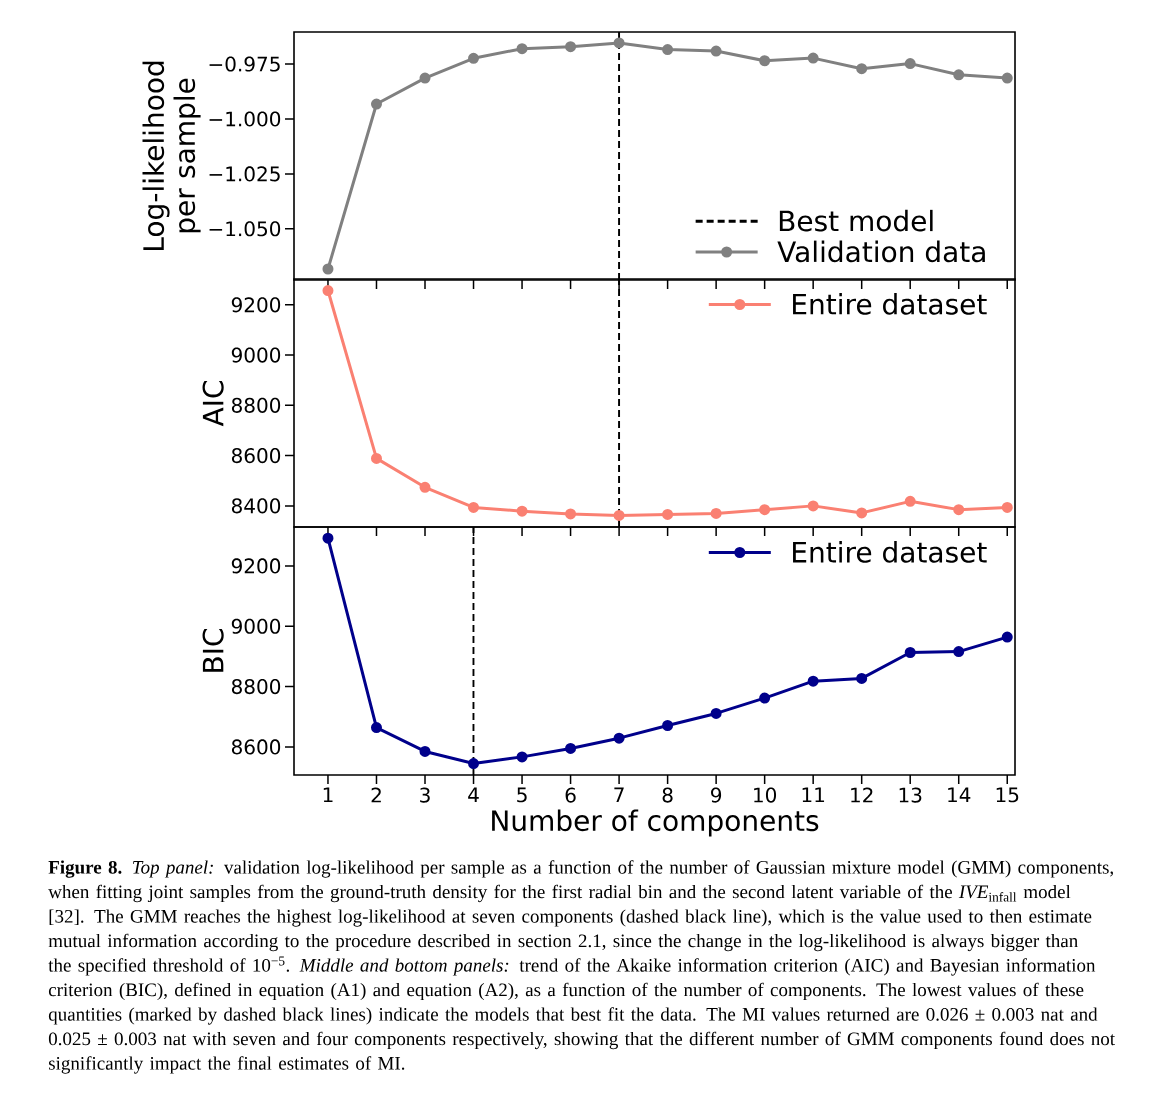  What do you see at coordinates (910, 795) in the screenshot?
I see `x-tick-label: 13` at bounding box center [910, 795].